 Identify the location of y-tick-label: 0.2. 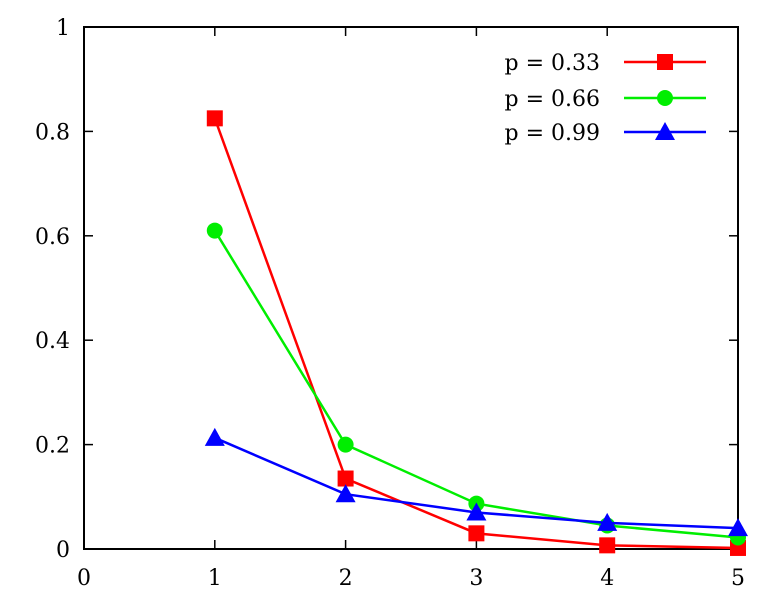
(52, 446).